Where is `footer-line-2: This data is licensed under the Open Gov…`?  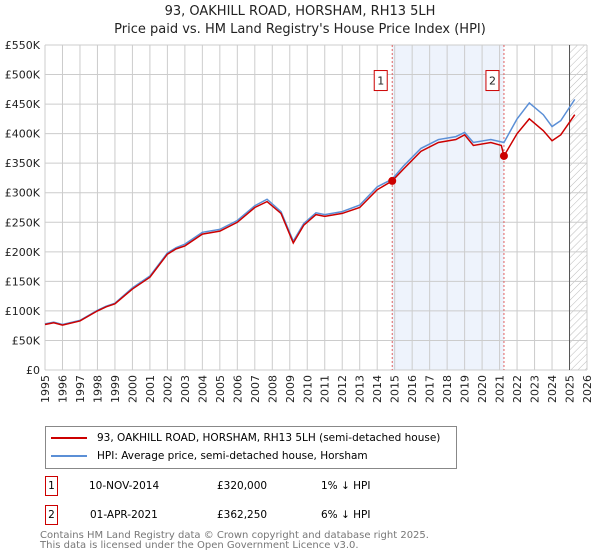 footer-line-2: This data is licensed under the Open Gov… is located at coordinates (199, 545).